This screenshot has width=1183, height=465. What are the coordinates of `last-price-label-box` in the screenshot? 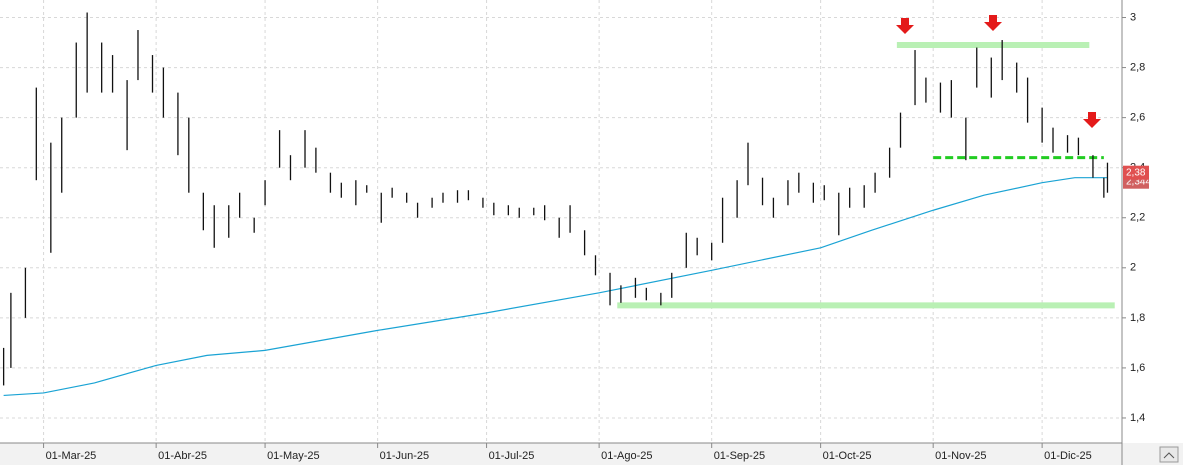 It's located at (1136, 172).